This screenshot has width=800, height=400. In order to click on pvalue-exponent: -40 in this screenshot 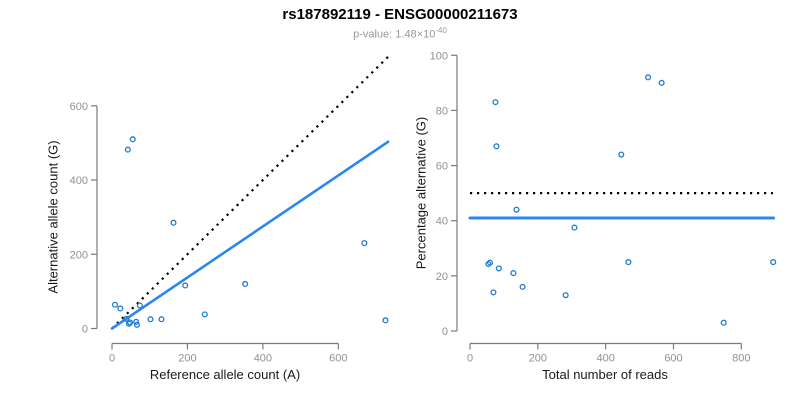, I will do `click(441, 30)`.